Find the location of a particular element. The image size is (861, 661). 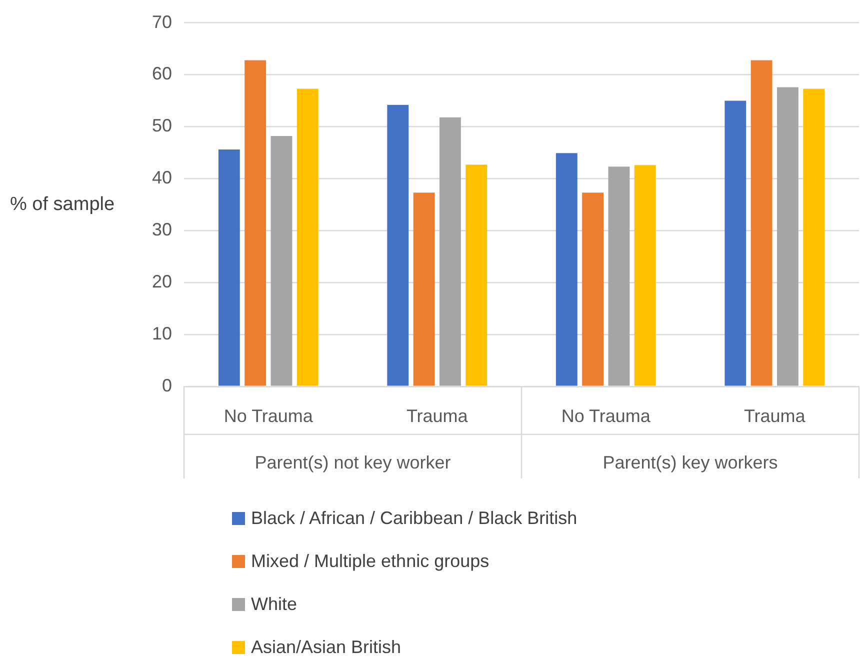

y-tick-label: 70 is located at coordinates (162, 22).